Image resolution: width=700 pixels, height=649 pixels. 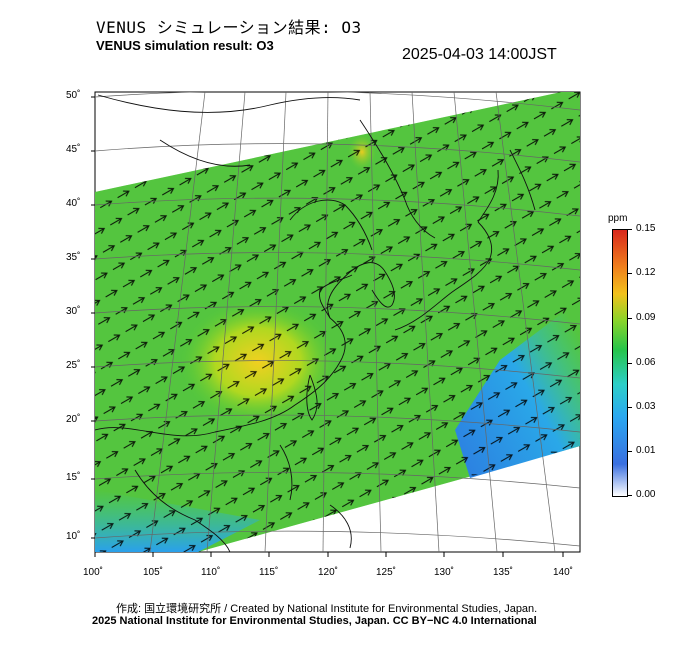 I want to click on lat-label: 10˚, so click(x=73, y=536).